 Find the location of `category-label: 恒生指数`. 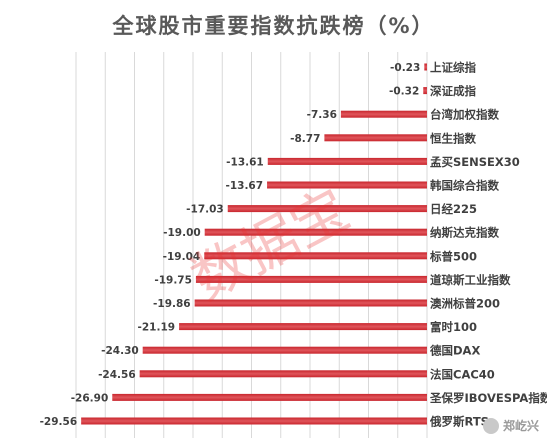

category-label: 恒生指数 is located at coordinates (453, 138).